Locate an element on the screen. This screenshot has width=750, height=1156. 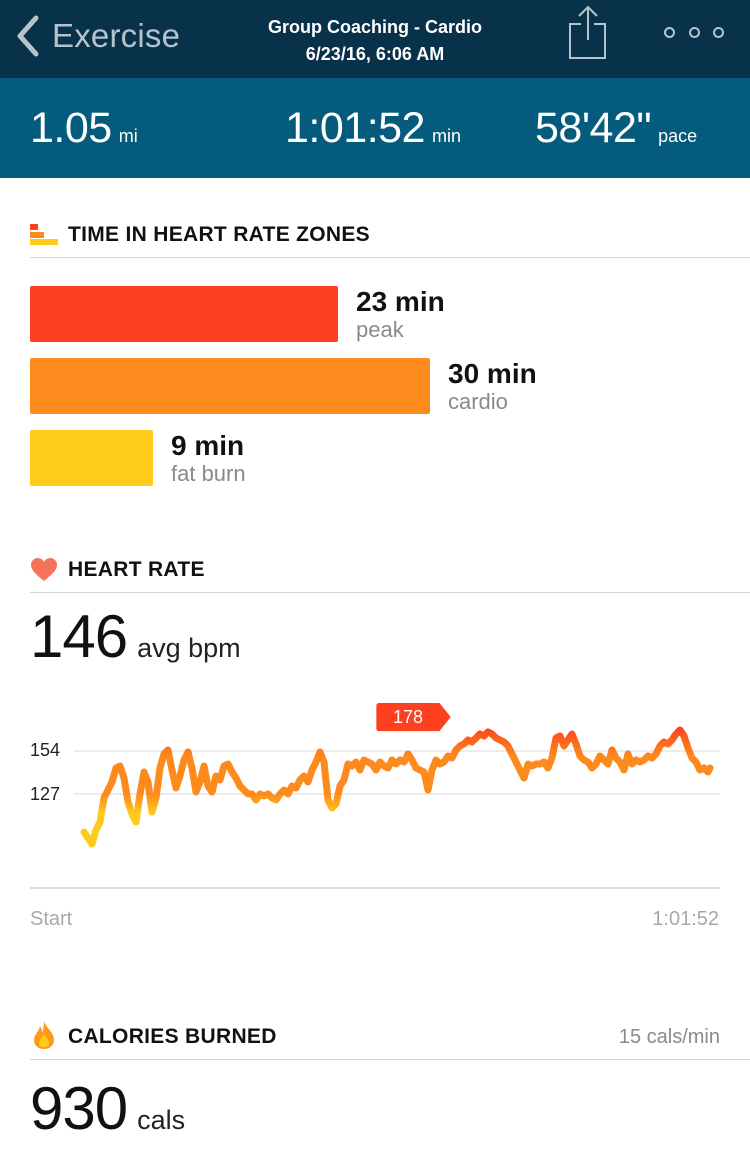
calories-total: 930 cals is located at coordinates (107, 1108).